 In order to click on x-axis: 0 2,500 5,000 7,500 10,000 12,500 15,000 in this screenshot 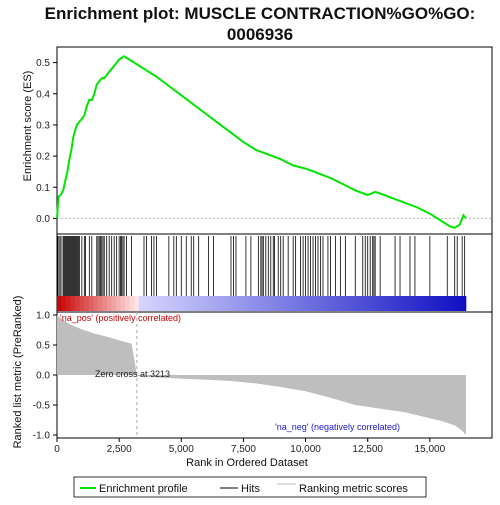, I will do `click(250, 446)`.